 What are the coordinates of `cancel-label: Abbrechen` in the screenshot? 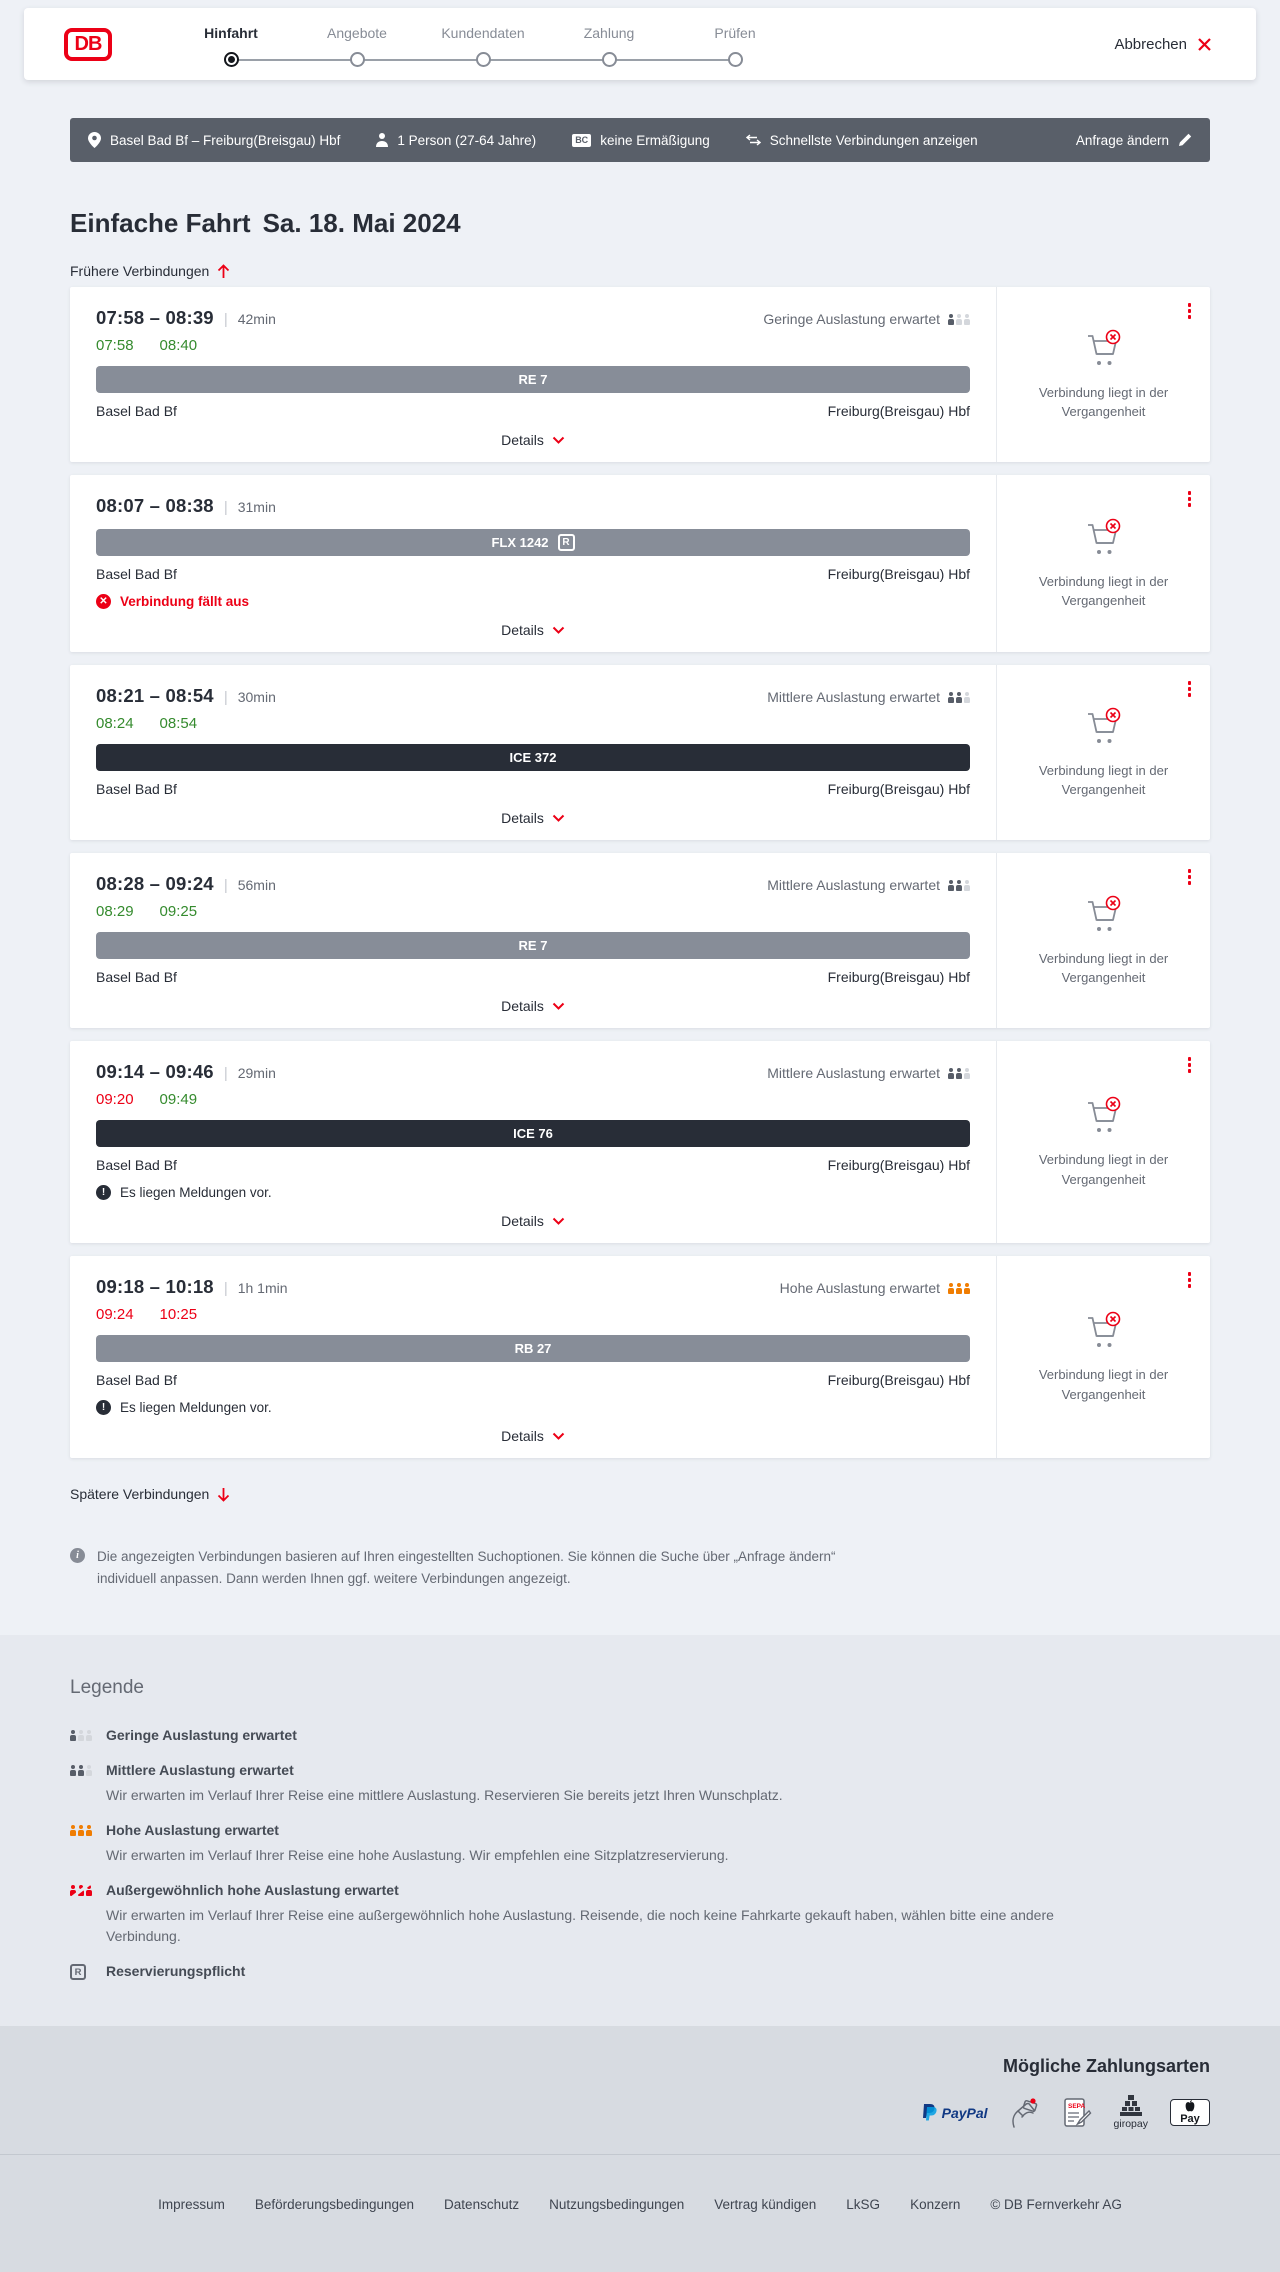 It's located at (1150, 44).